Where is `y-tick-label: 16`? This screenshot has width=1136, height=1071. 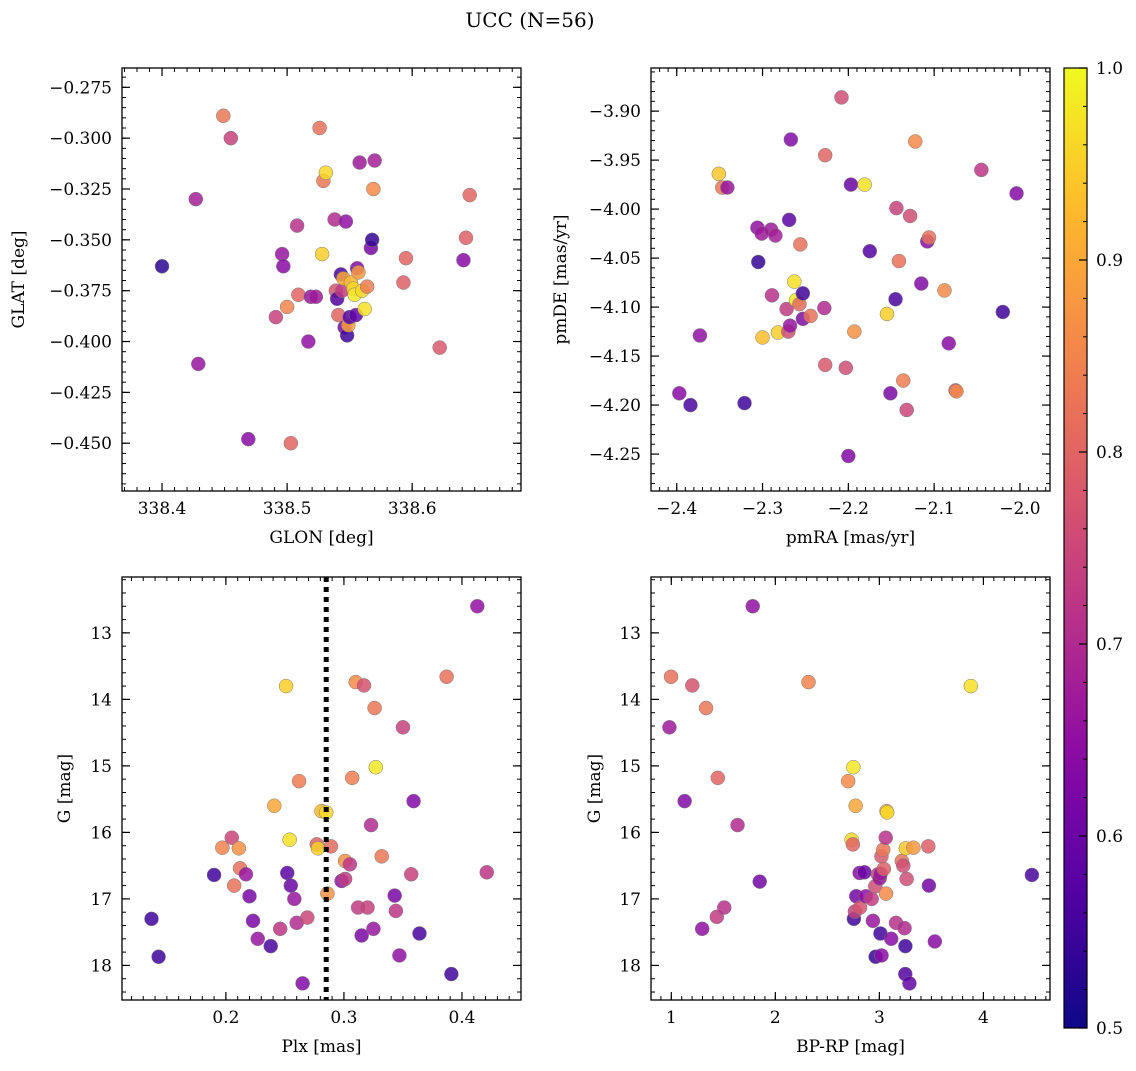 y-tick-label: 16 is located at coordinates (630, 833).